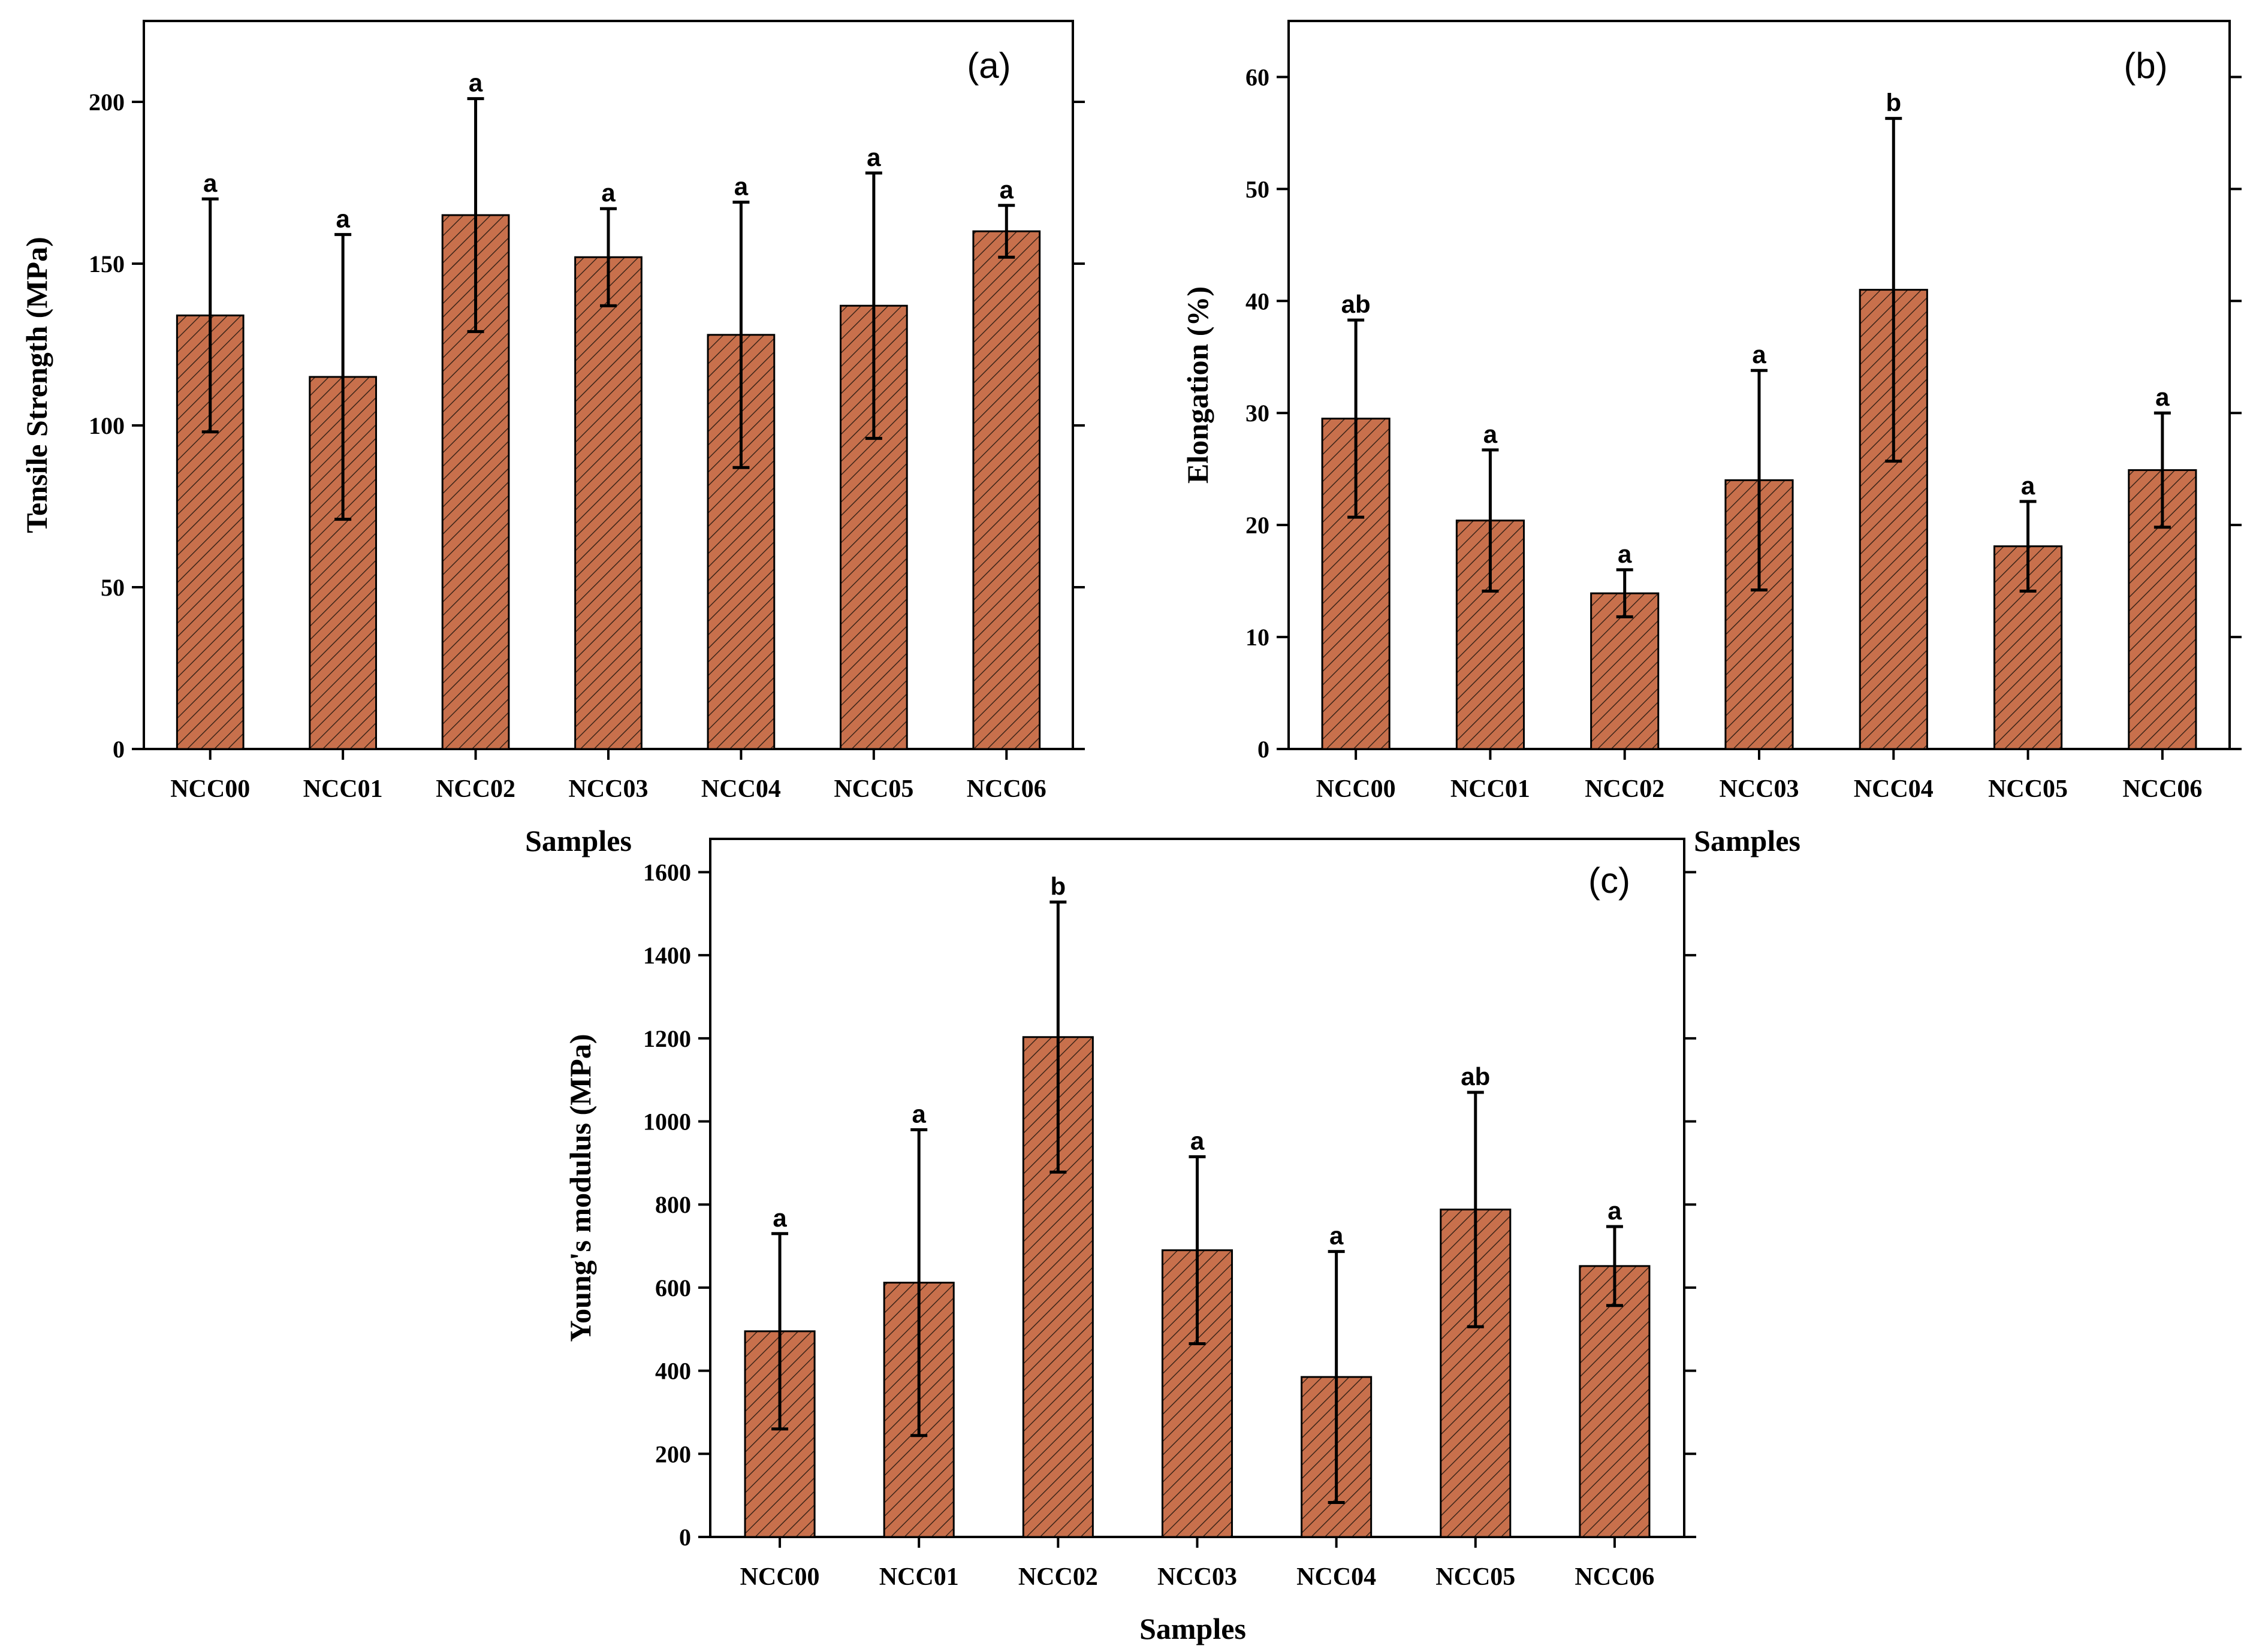 Image resolution: width=2247 pixels, height=1652 pixels. What do you see at coordinates (667, 1122) in the screenshot?
I see `y-tick-label: 1000` at bounding box center [667, 1122].